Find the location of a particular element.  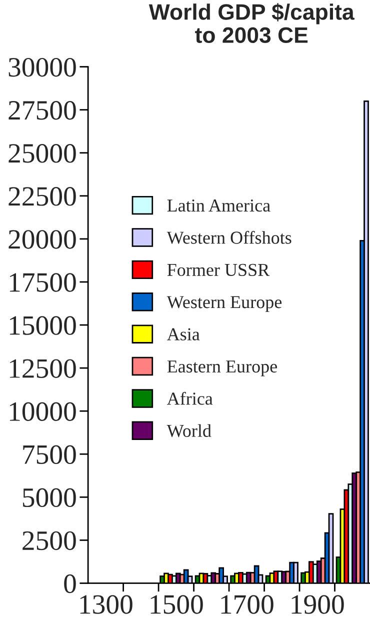

y-tick-label: 2500 is located at coordinates (49, 540).